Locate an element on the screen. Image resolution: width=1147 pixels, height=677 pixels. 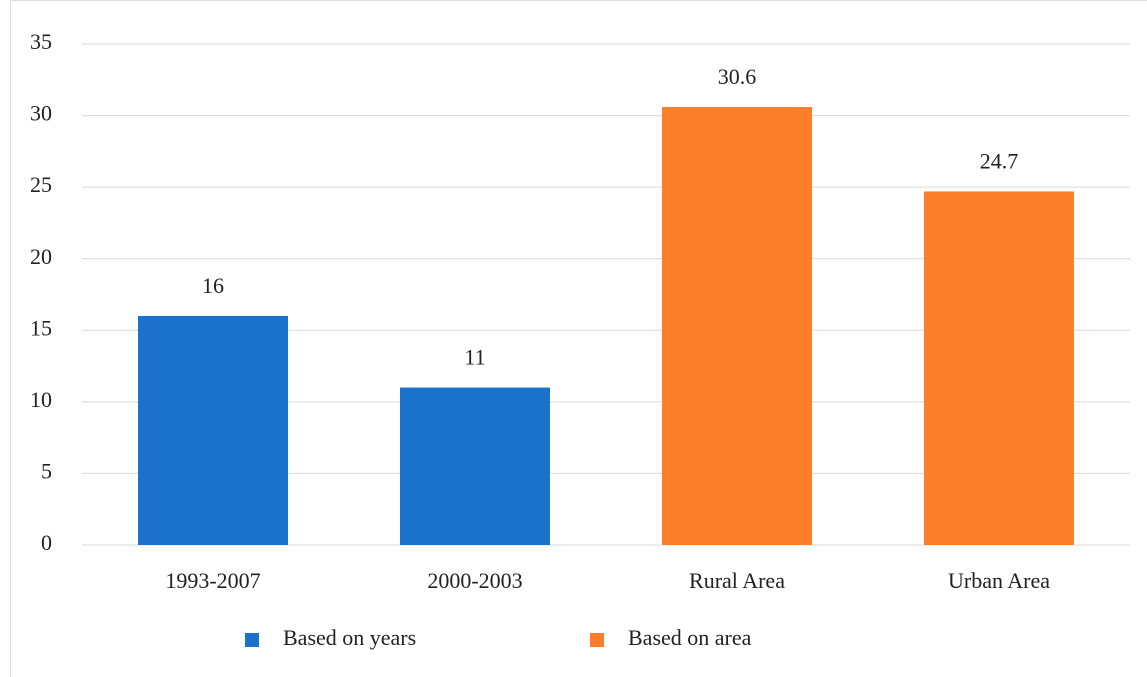
y-tick-label: 0 is located at coordinates (46, 542).